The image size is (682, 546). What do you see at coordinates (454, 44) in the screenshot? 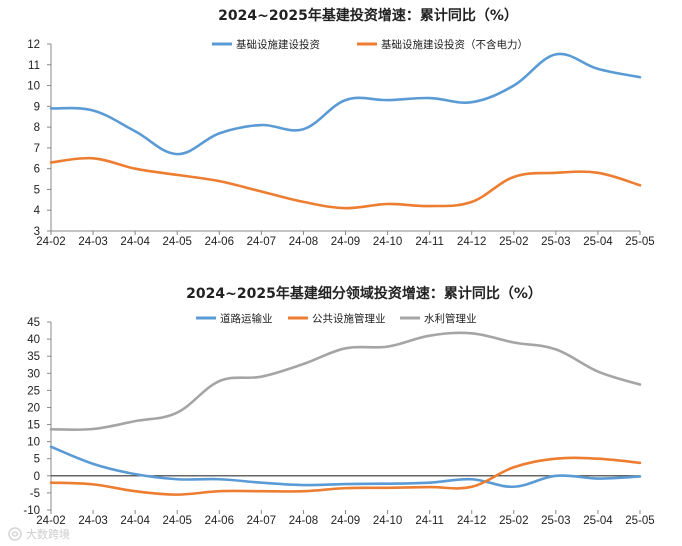
I see `legend-label-series-2: 基础设施建设投资（不含电力）` at bounding box center [454, 44].